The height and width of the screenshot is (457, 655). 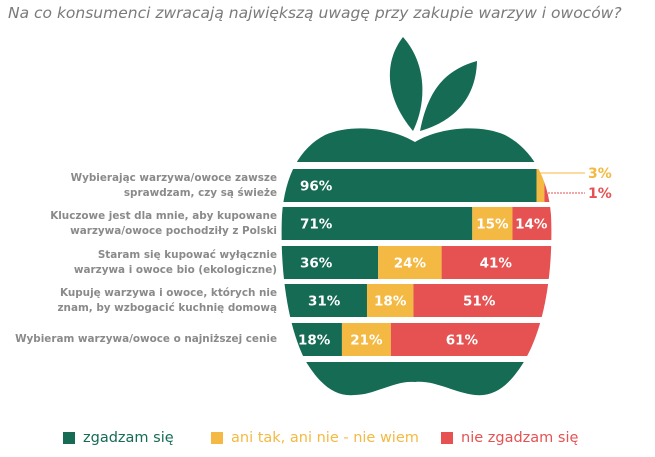 What do you see at coordinates (462, 341) in the screenshot?
I see `data-label: 61%` at bounding box center [462, 341].